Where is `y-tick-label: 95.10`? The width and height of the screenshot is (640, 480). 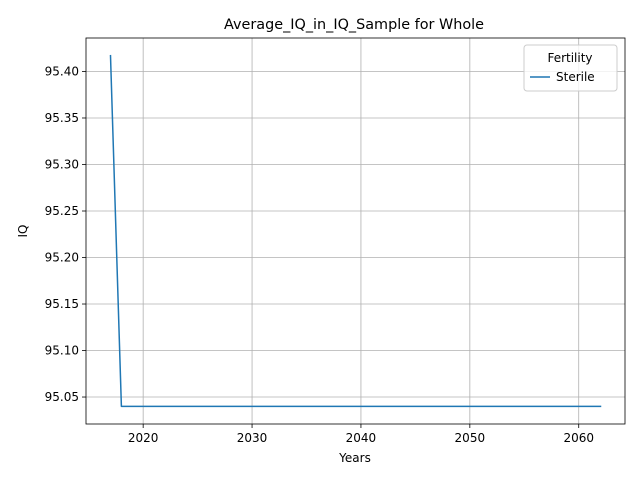
y-tick-label: 95.10 is located at coordinates (62, 351).